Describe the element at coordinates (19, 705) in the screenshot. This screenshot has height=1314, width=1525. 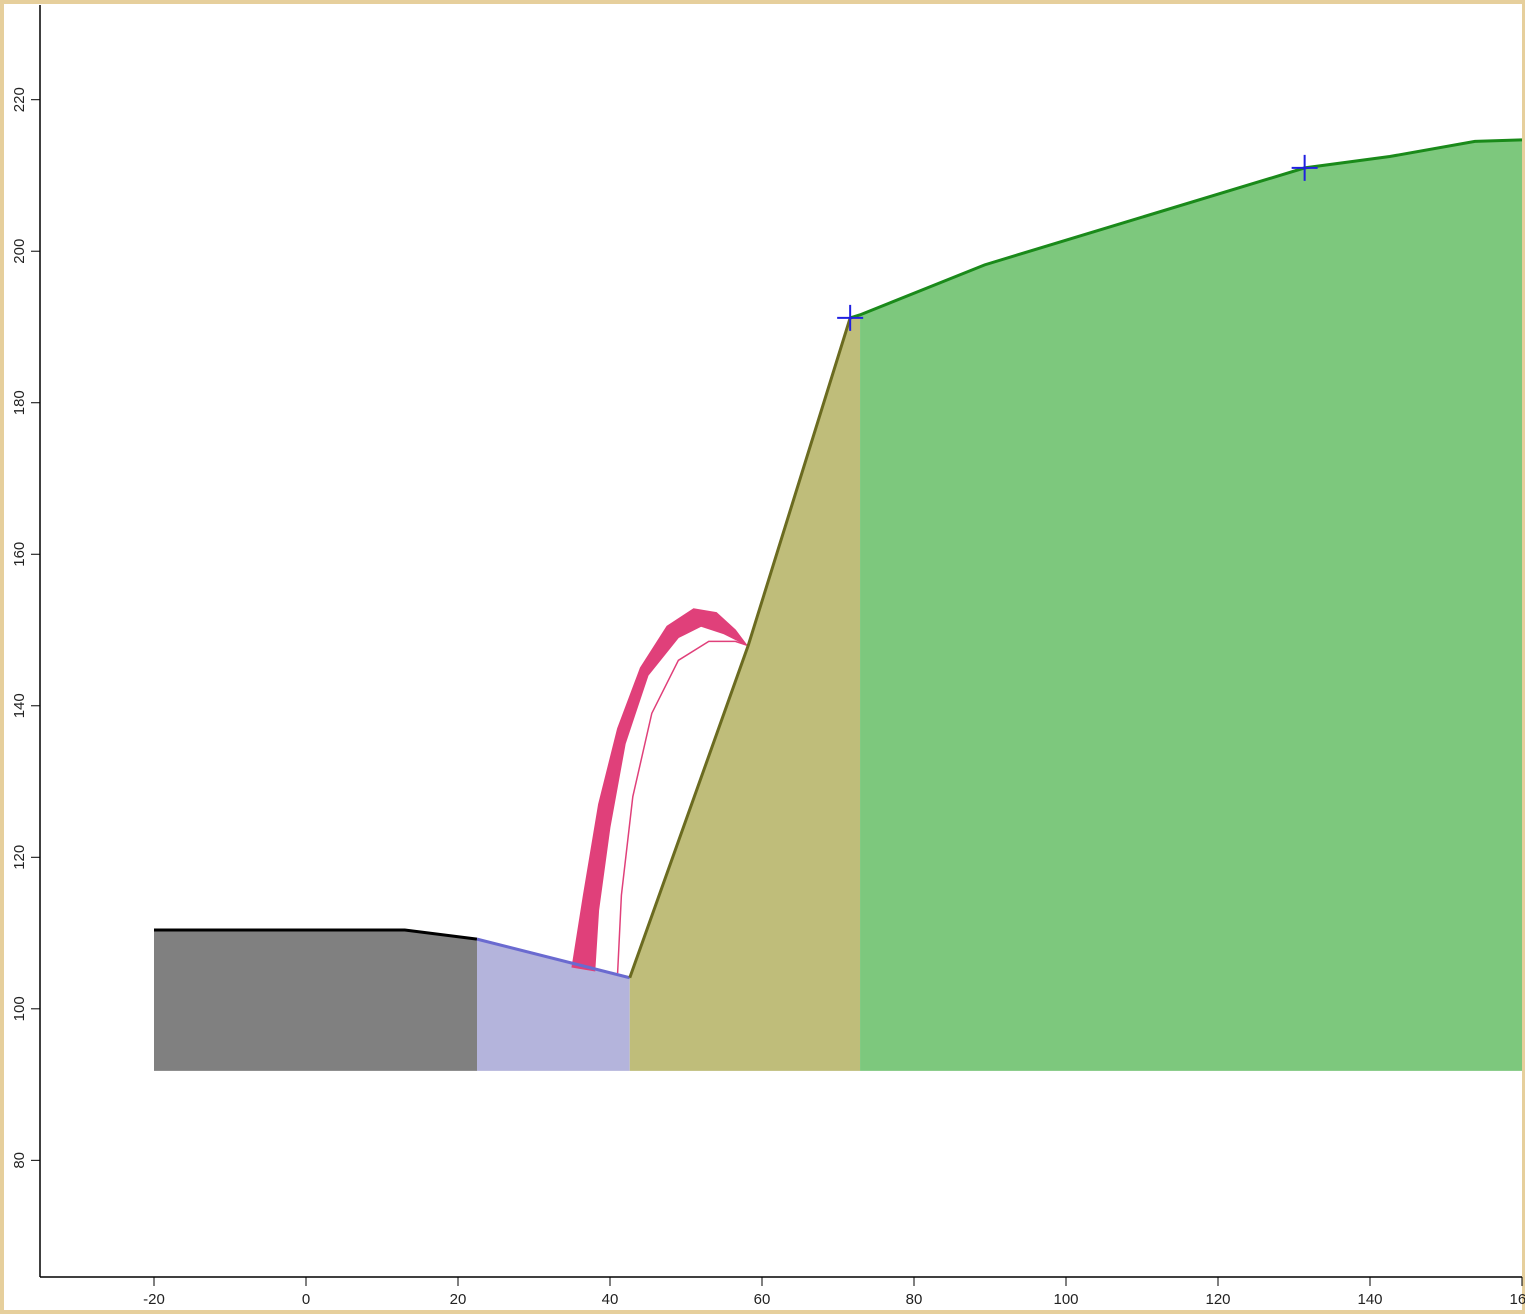
I see `y-tick-label: 140` at that location.